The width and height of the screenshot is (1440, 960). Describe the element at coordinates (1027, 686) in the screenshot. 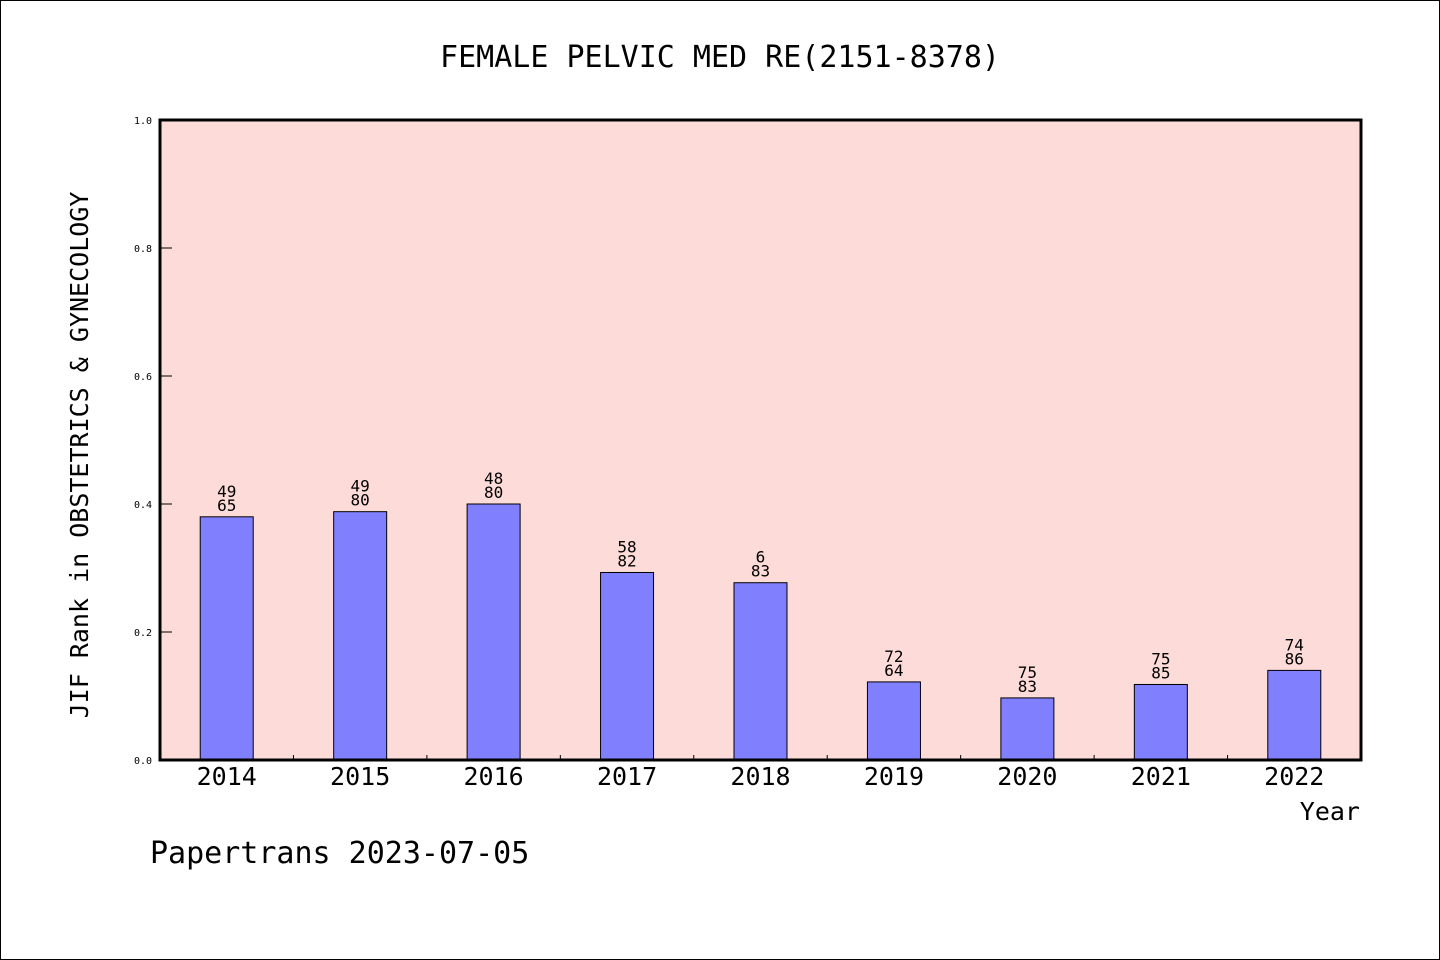

I see `data-label-bottom-2020: 83` at that location.